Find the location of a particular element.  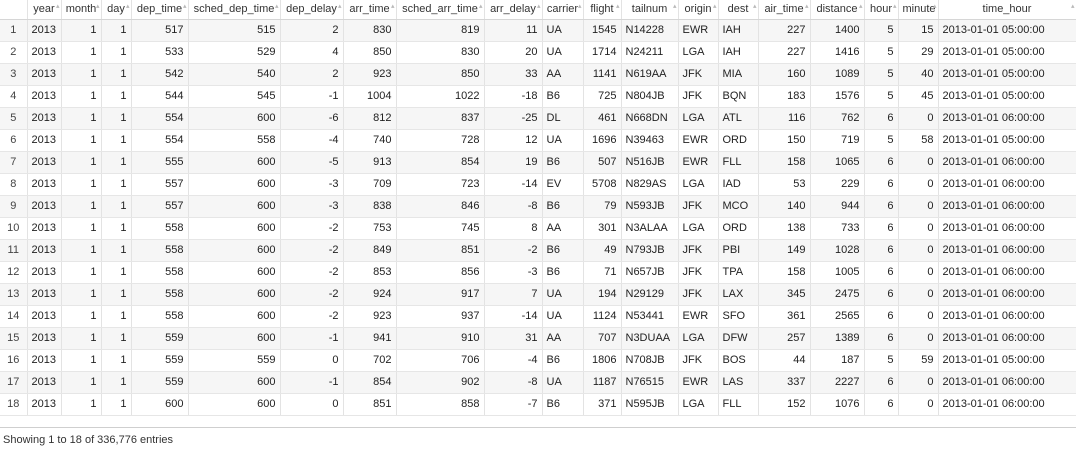

column-header-origin: origin ▴ is located at coordinates (698, 10).